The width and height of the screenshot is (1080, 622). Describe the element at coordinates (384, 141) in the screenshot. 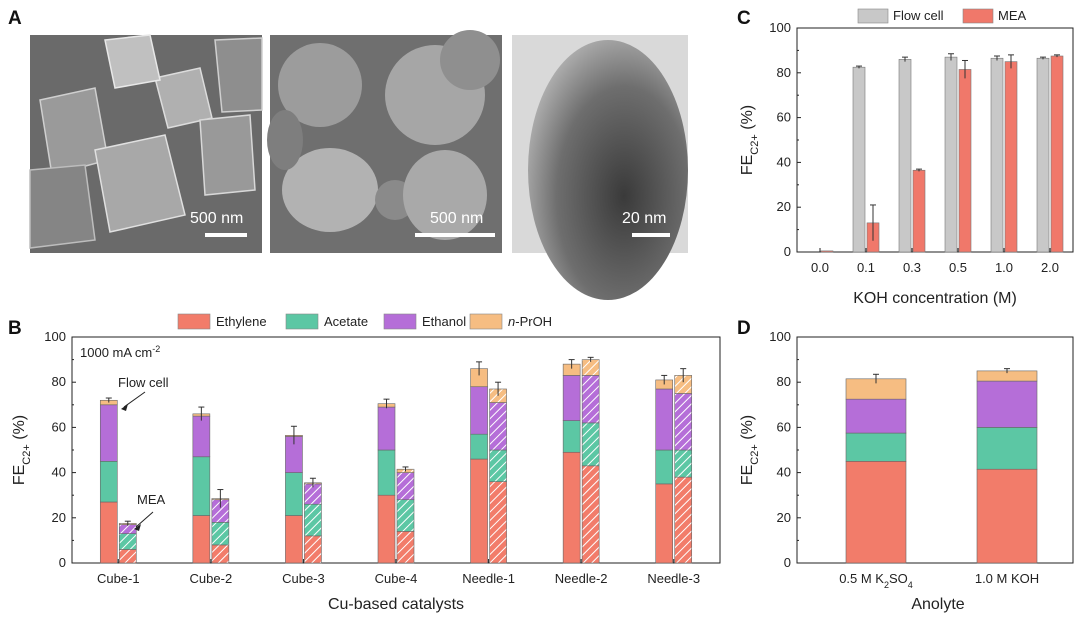

I see `micrograph-needle-sem: 500 nm` at that location.